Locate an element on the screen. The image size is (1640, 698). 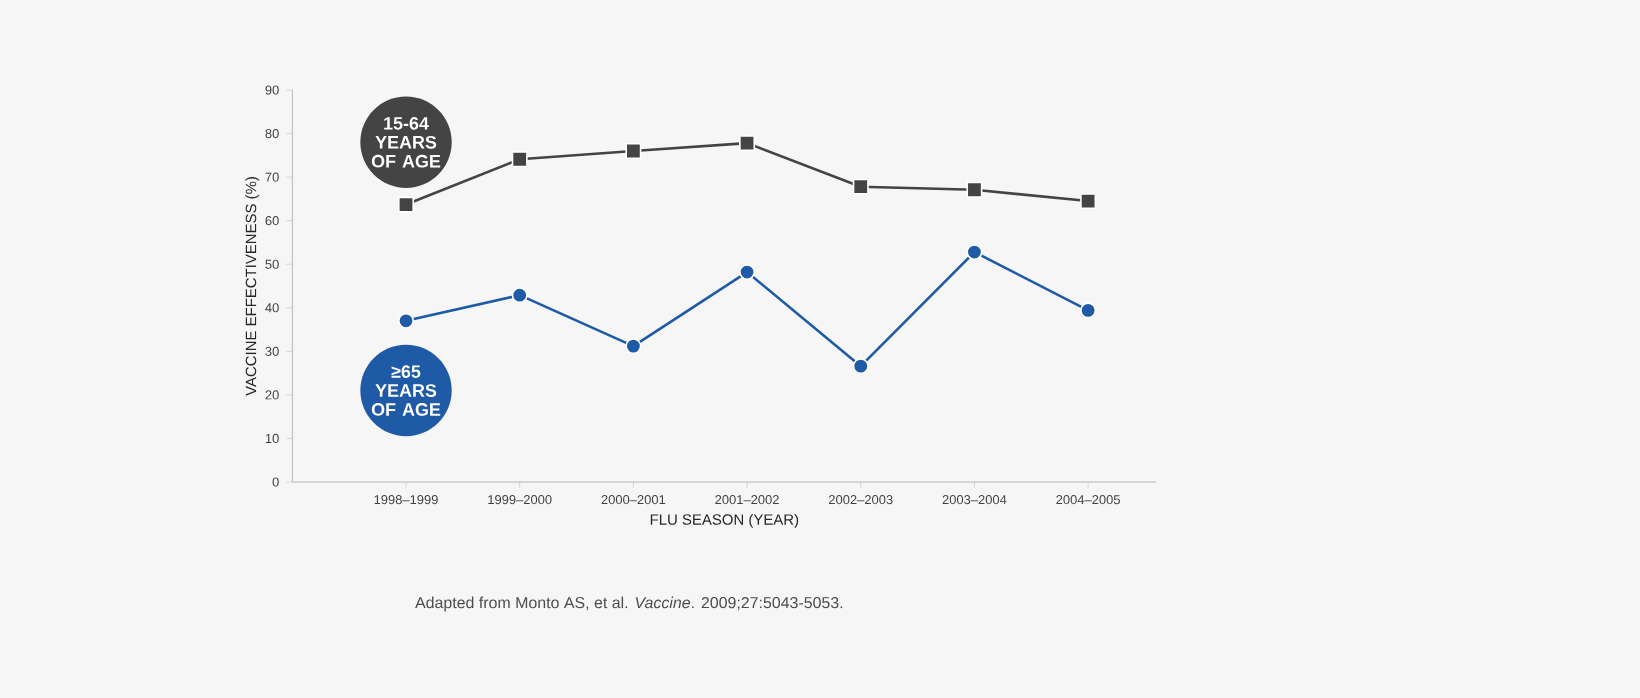
series-label: 15-64 YEARS OF AGE is located at coordinates (406, 142).